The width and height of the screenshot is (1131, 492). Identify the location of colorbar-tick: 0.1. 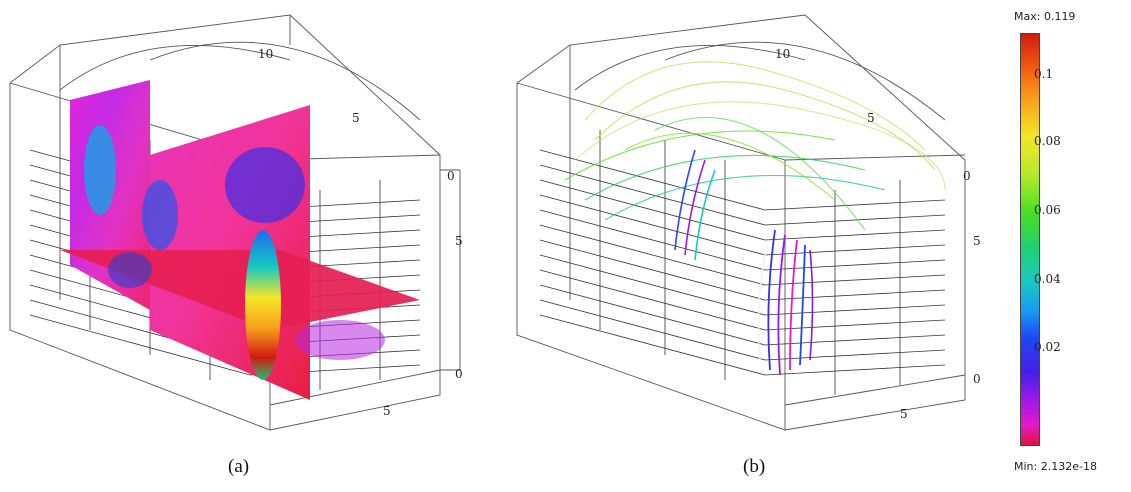
(1044, 74).